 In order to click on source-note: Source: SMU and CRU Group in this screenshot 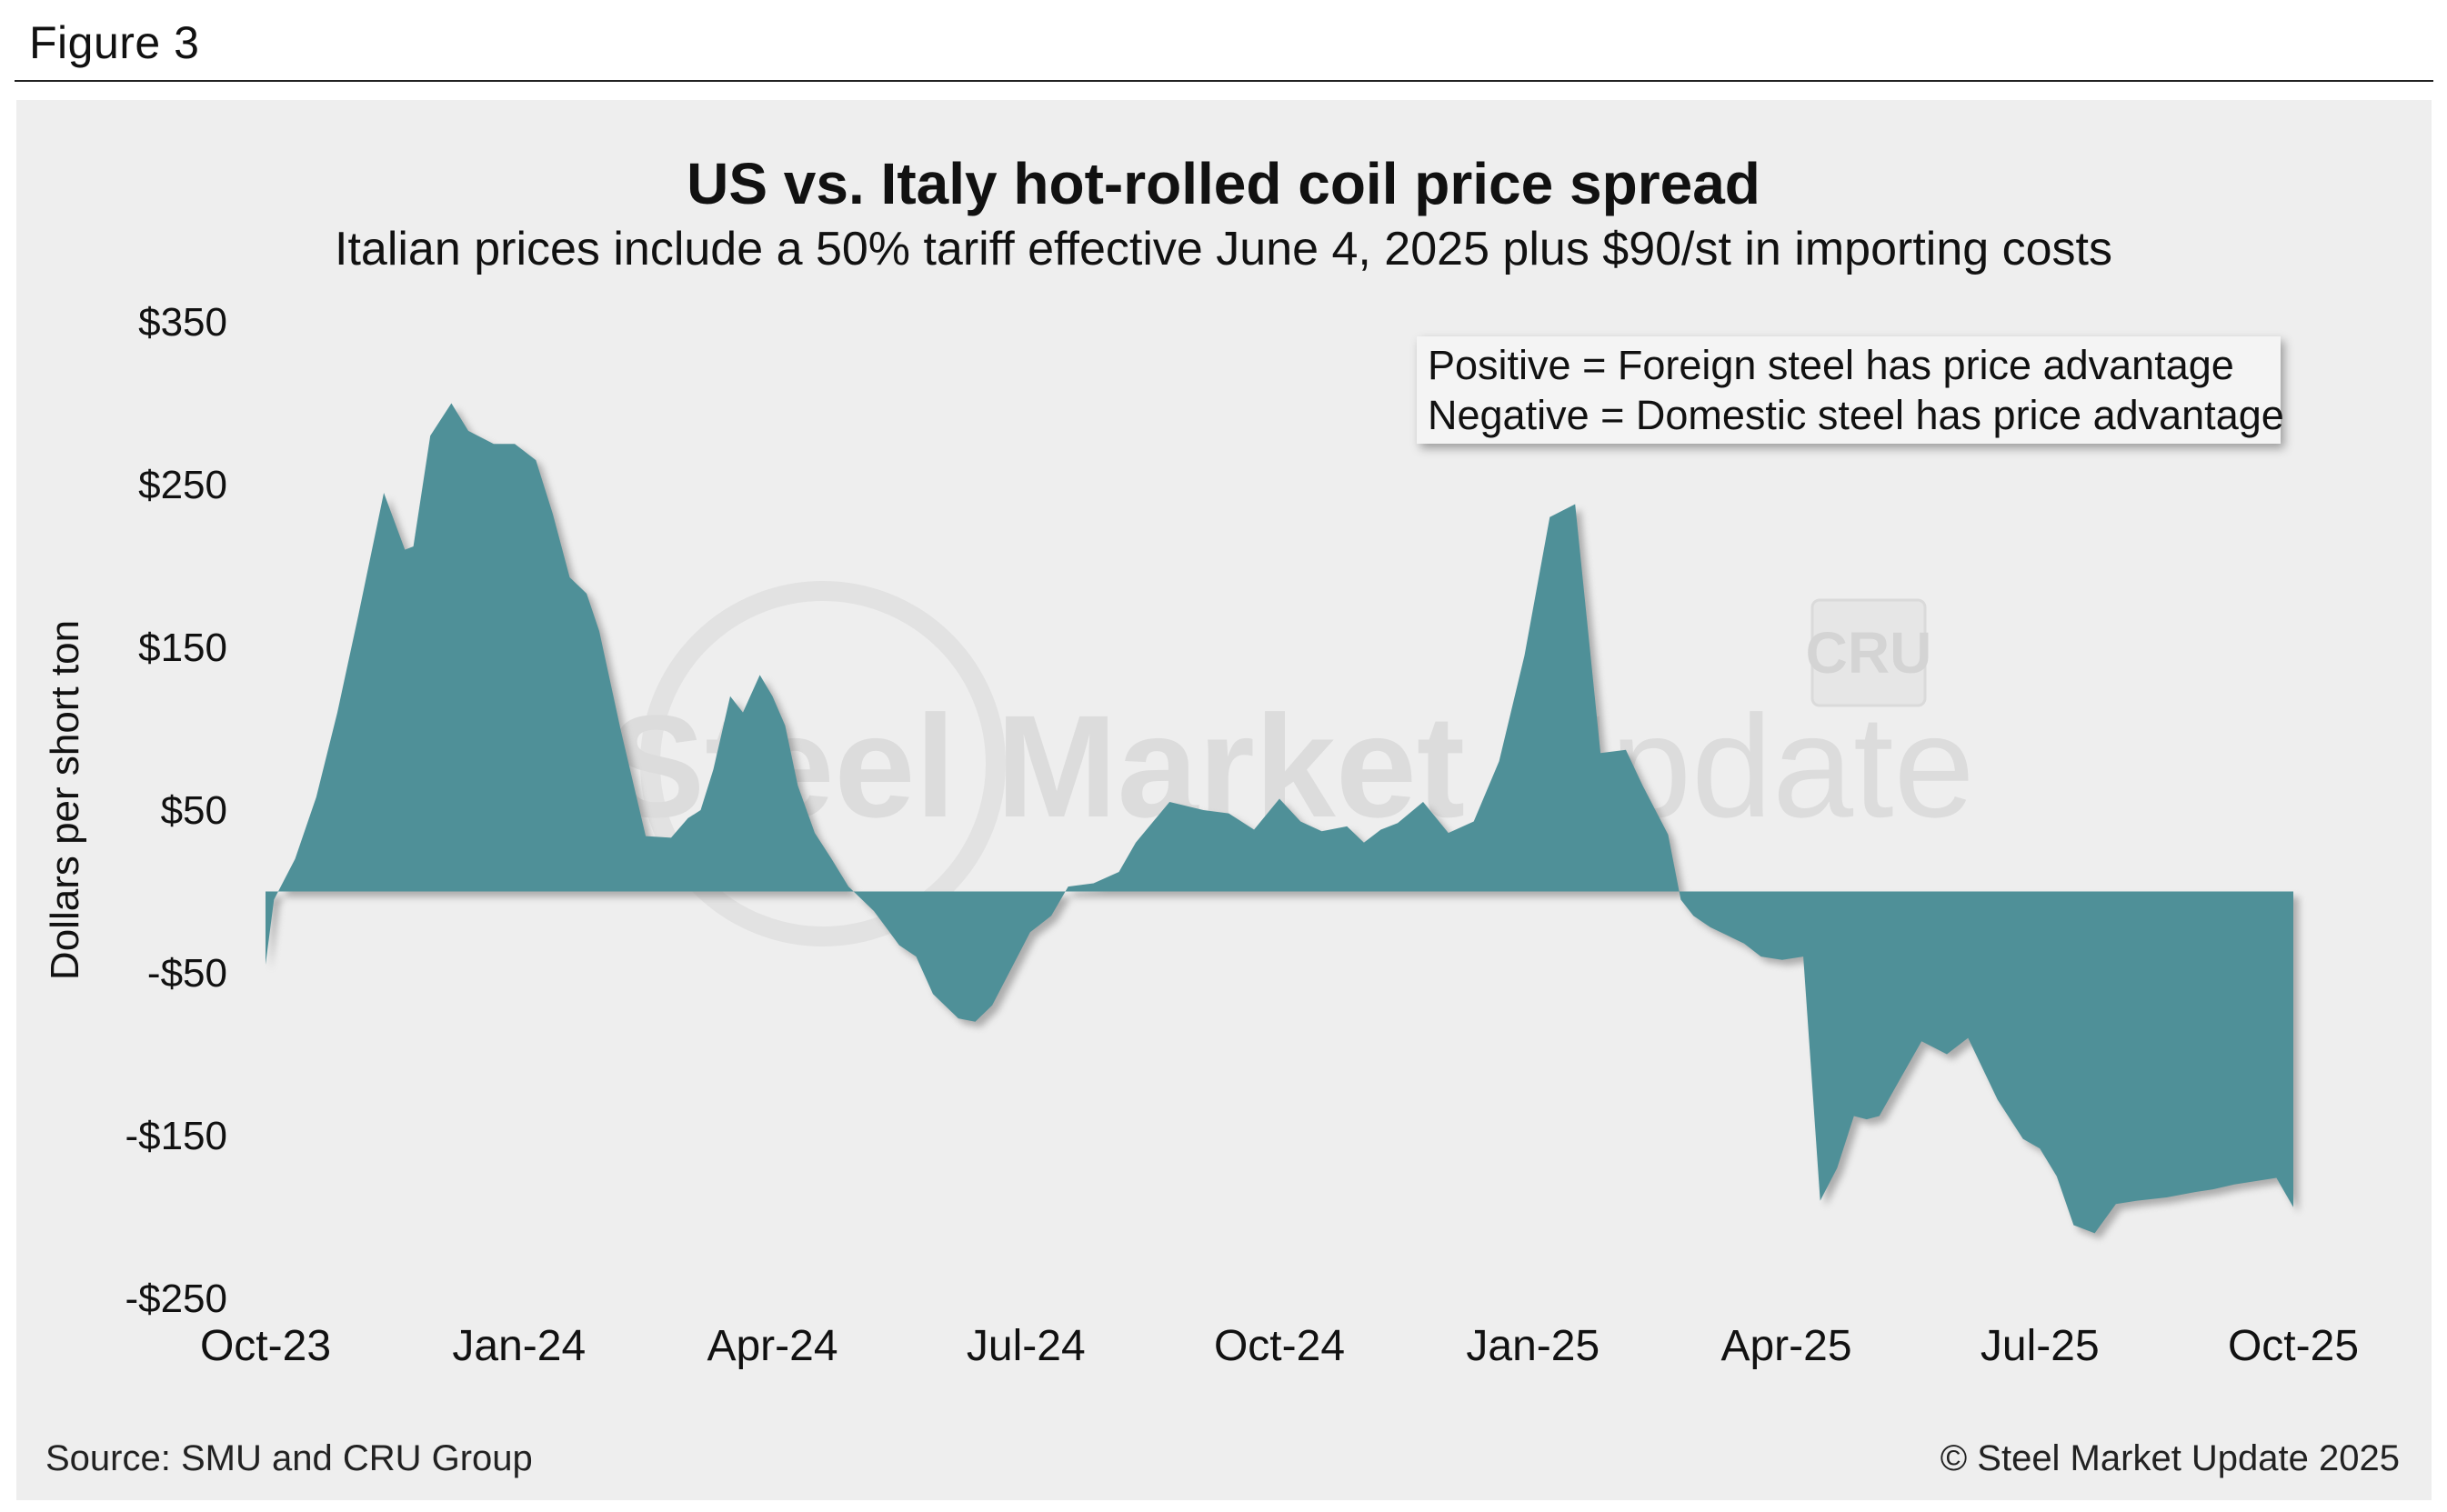, I will do `click(289, 1458)`.